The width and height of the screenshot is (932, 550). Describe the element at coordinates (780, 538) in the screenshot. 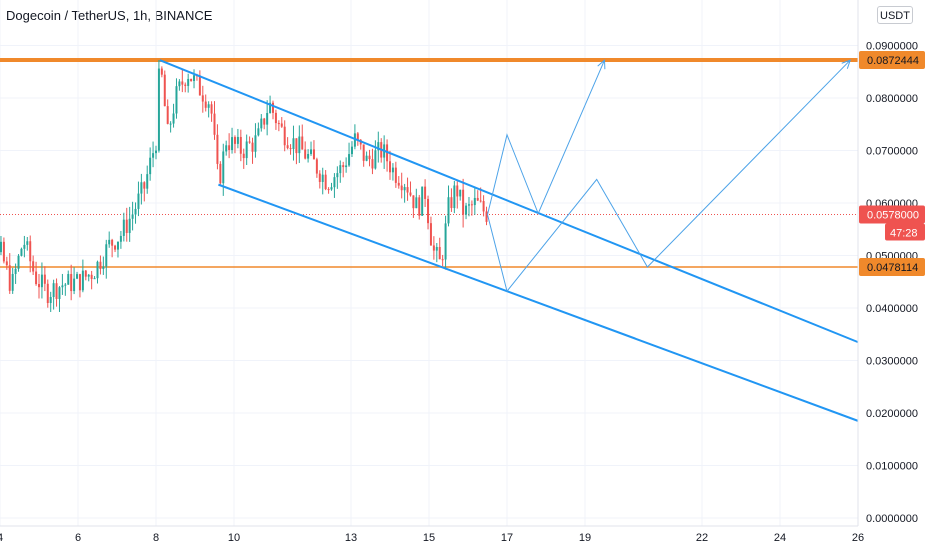

I see `time-tick-label: 24` at that location.